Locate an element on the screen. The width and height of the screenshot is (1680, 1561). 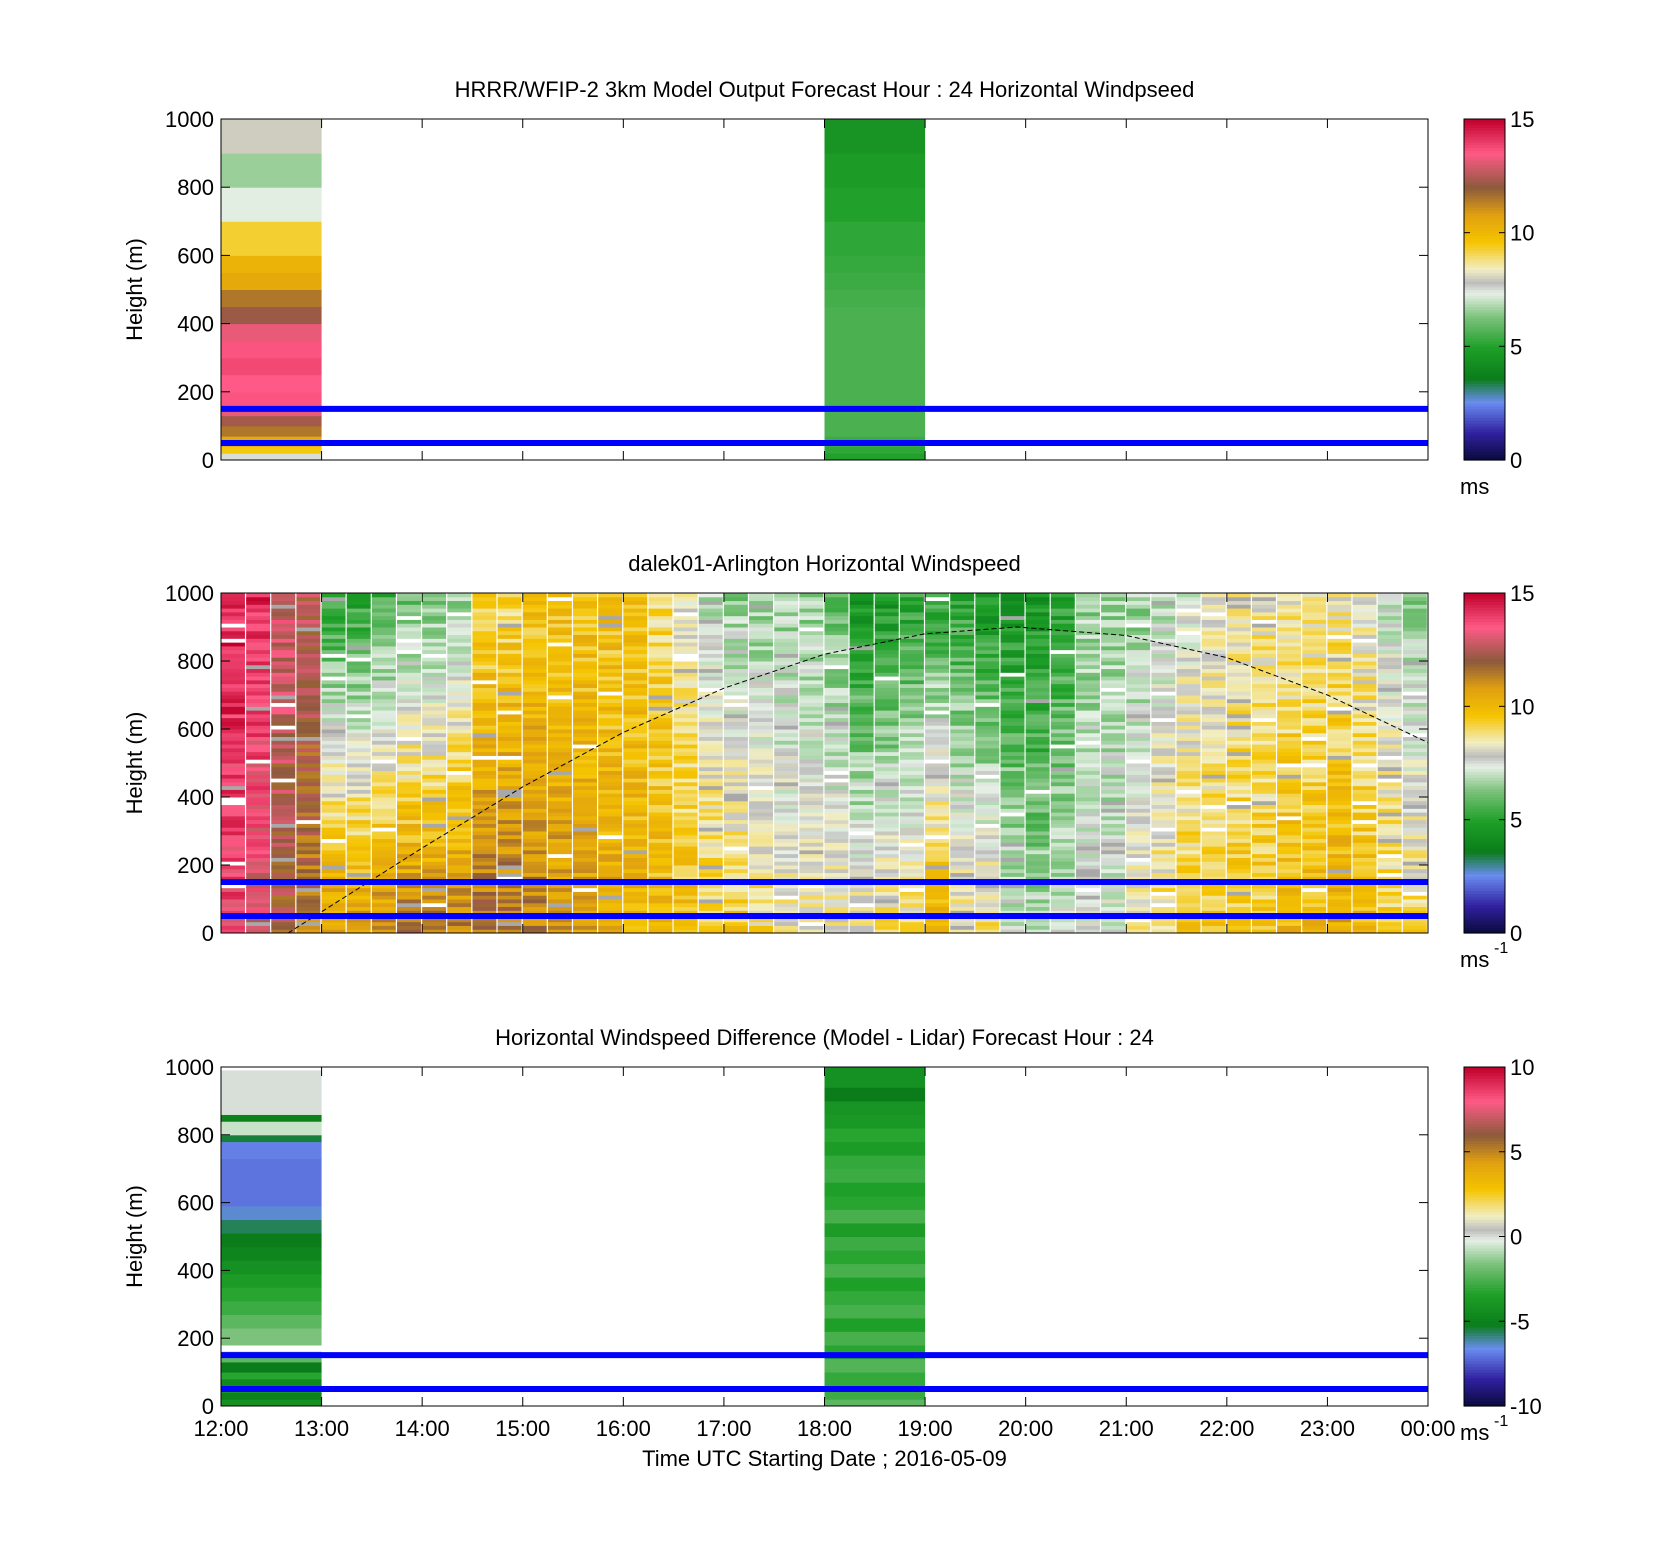
colorbar-tick-label: 10 is located at coordinates (1522, 233).